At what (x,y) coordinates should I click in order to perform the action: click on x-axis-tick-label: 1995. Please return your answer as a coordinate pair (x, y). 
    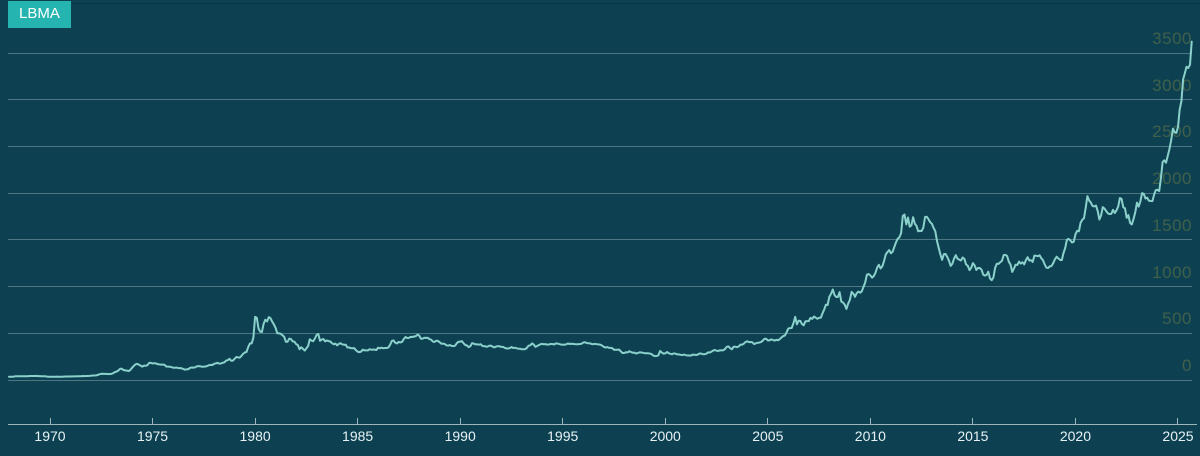
    Looking at the image, I should click on (563, 436).